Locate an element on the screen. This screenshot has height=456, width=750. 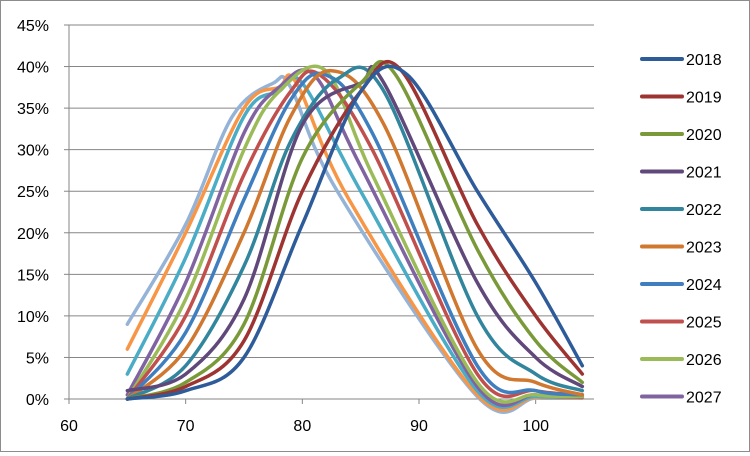
legend-label: 2024 is located at coordinates (704, 285).